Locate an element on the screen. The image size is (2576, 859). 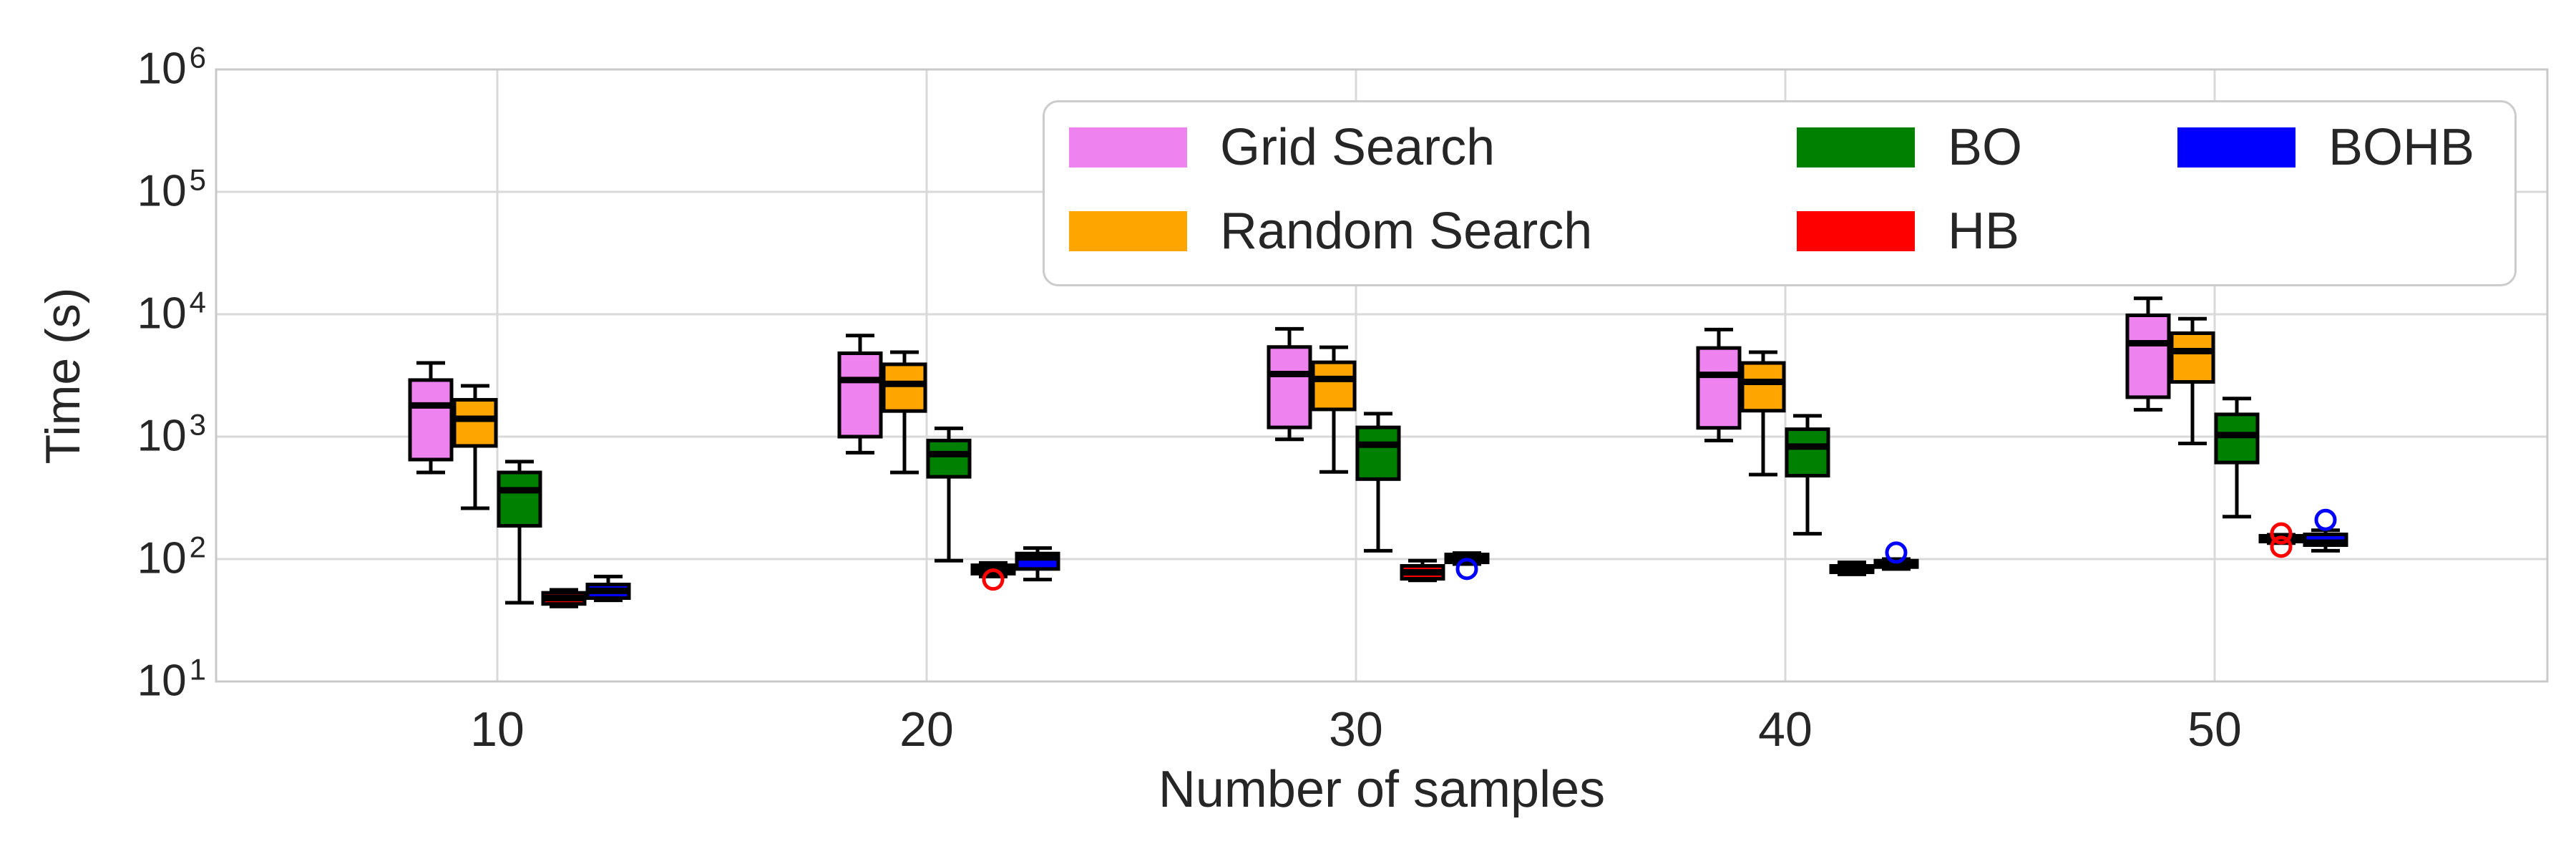
legend-swatch-bo is located at coordinates (1856, 147).